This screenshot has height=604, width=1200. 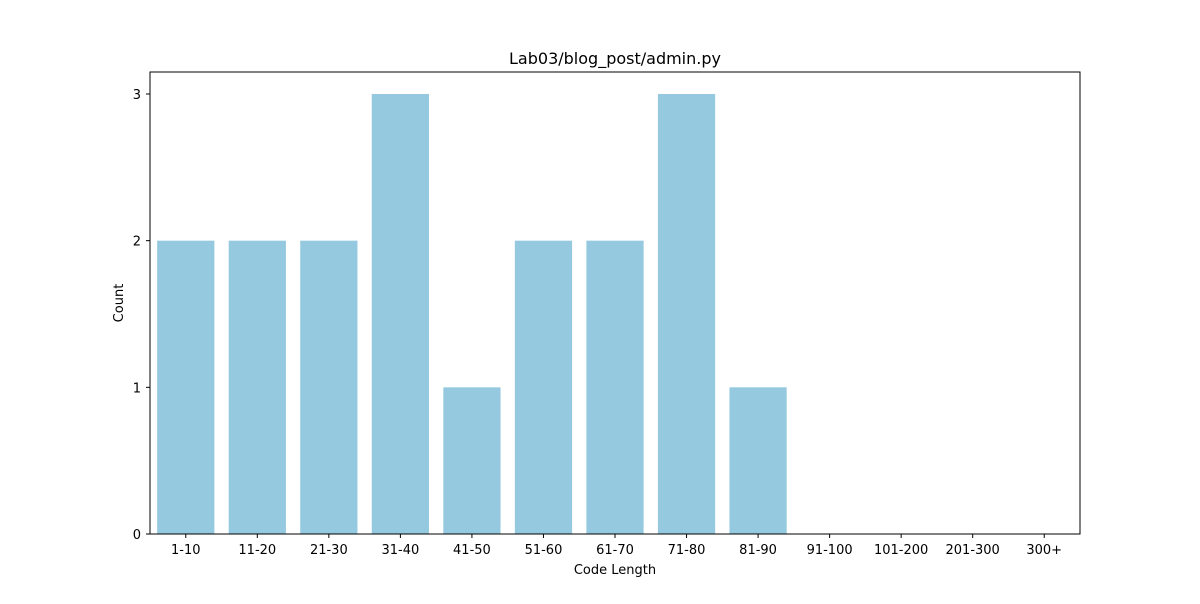 I want to click on y-axis: 0 1 2 3, so click(x=141, y=315).